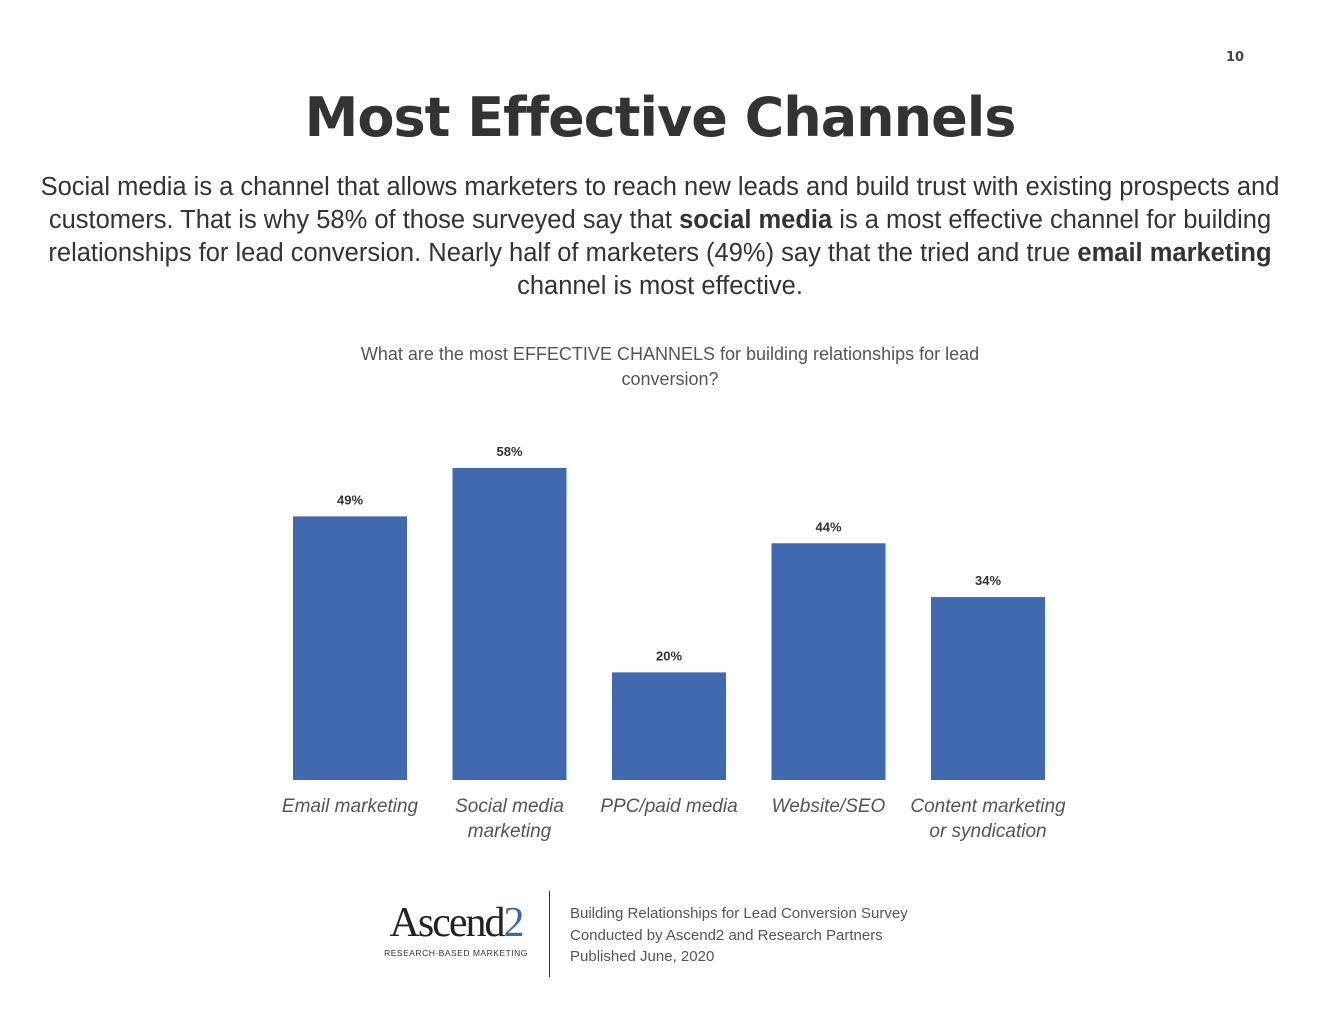 Image resolution: width=1320 pixels, height=1020 pixels. What do you see at coordinates (642, 956) in the screenshot?
I see `credit-line: Published June, 2020` at bounding box center [642, 956].